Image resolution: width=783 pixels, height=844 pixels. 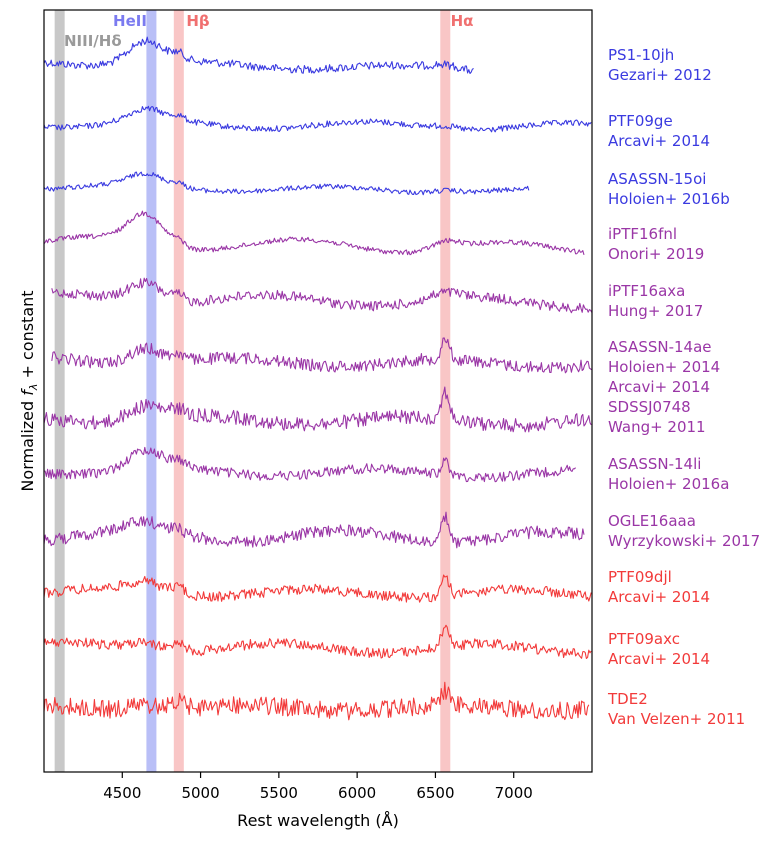 What do you see at coordinates (640, 577) in the screenshot?
I see `series-label-ptf09djl: PTF09djl` at bounding box center [640, 577].